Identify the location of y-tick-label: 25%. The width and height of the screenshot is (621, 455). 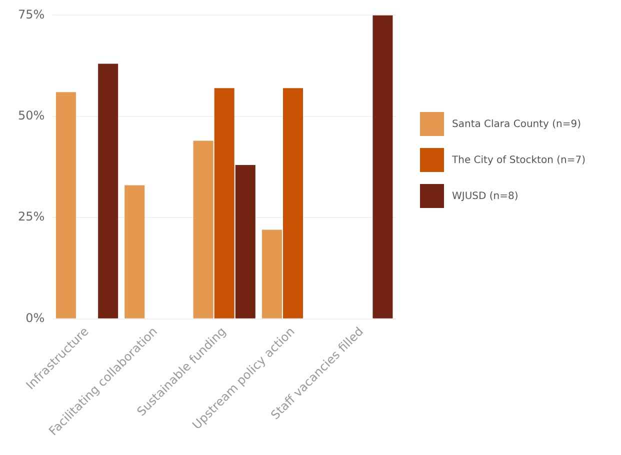
(31, 217).